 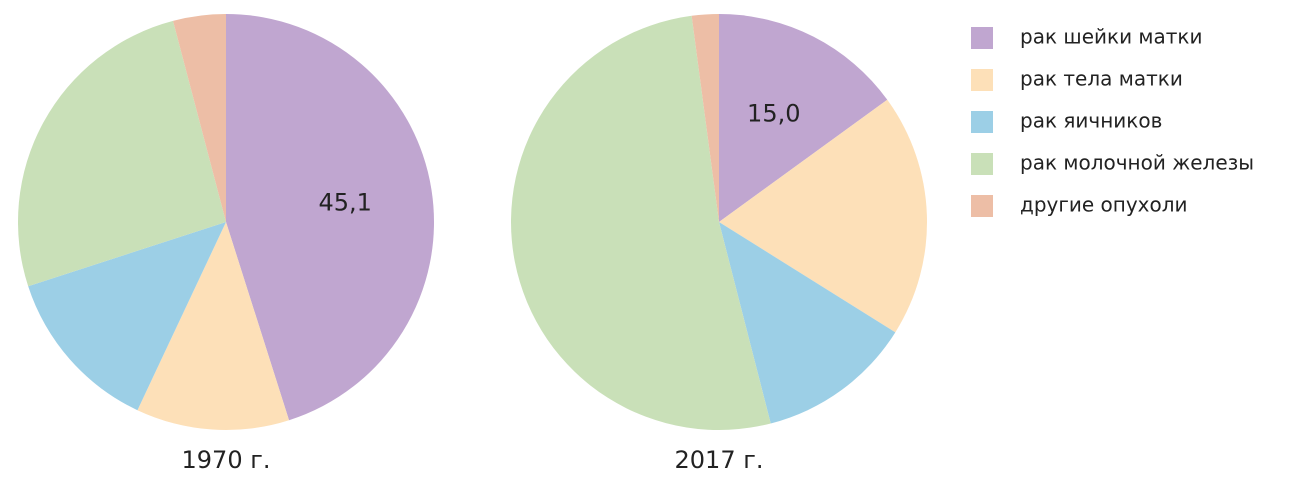 What do you see at coordinates (344, 203) in the screenshot?
I see `value-label: 45,1` at bounding box center [344, 203].